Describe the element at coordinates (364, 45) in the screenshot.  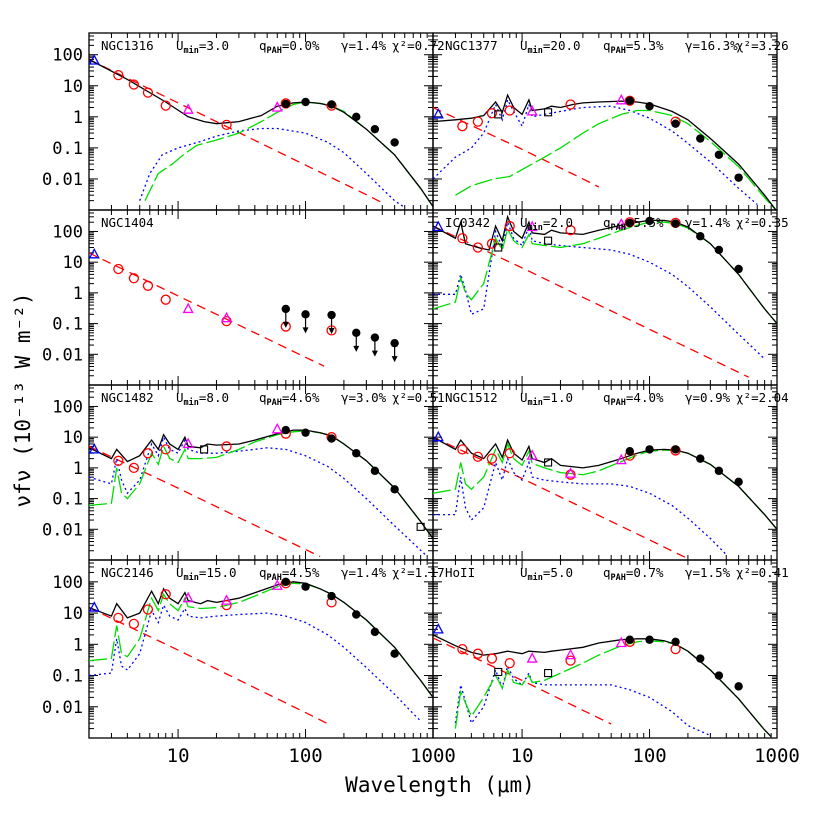
I see `panel-param: γ=1.4%` at that location.